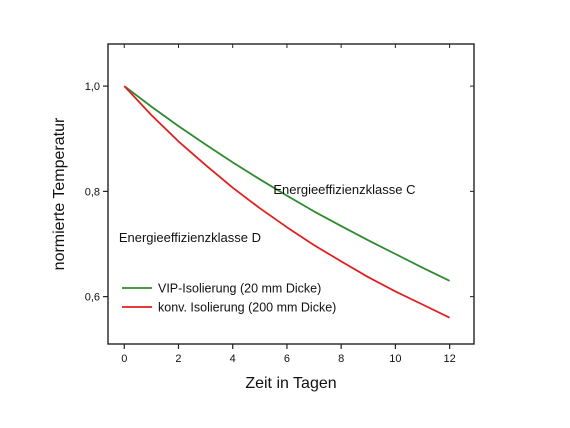  What do you see at coordinates (190, 237) in the screenshot?
I see `annotation-label: Energieeffizienzklasse D` at bounding box center [190, 237].